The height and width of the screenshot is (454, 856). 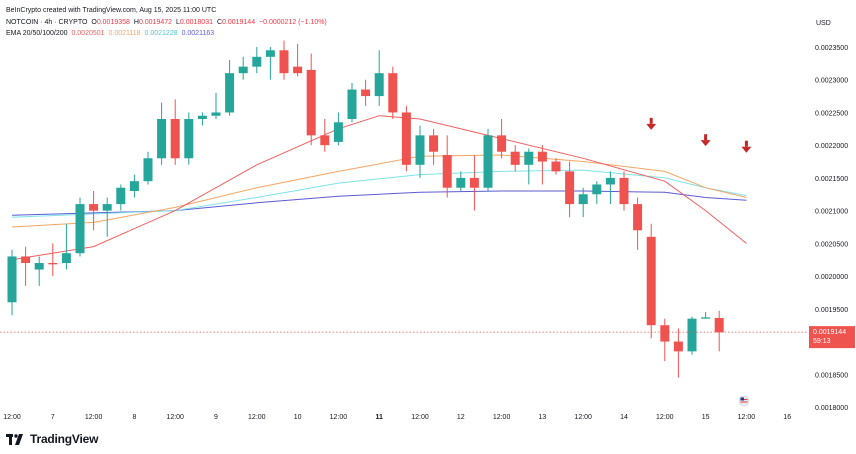 I want to click on x-tick-label: 13, so click(x=543, y=417).